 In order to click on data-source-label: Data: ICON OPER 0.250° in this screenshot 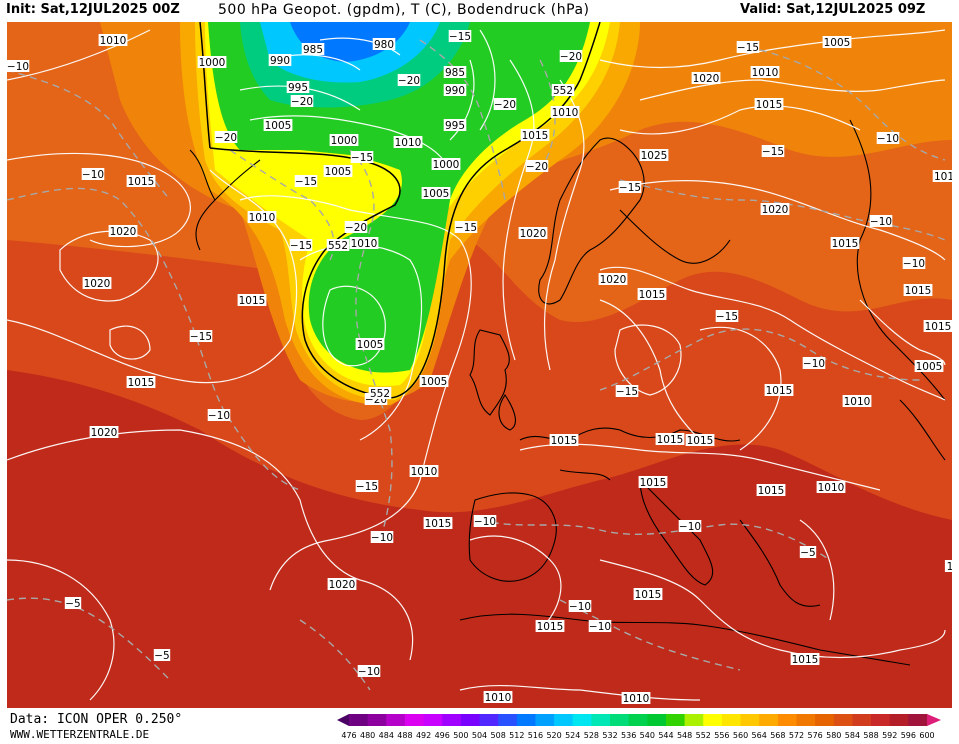, I will do `click(96, 719)`.